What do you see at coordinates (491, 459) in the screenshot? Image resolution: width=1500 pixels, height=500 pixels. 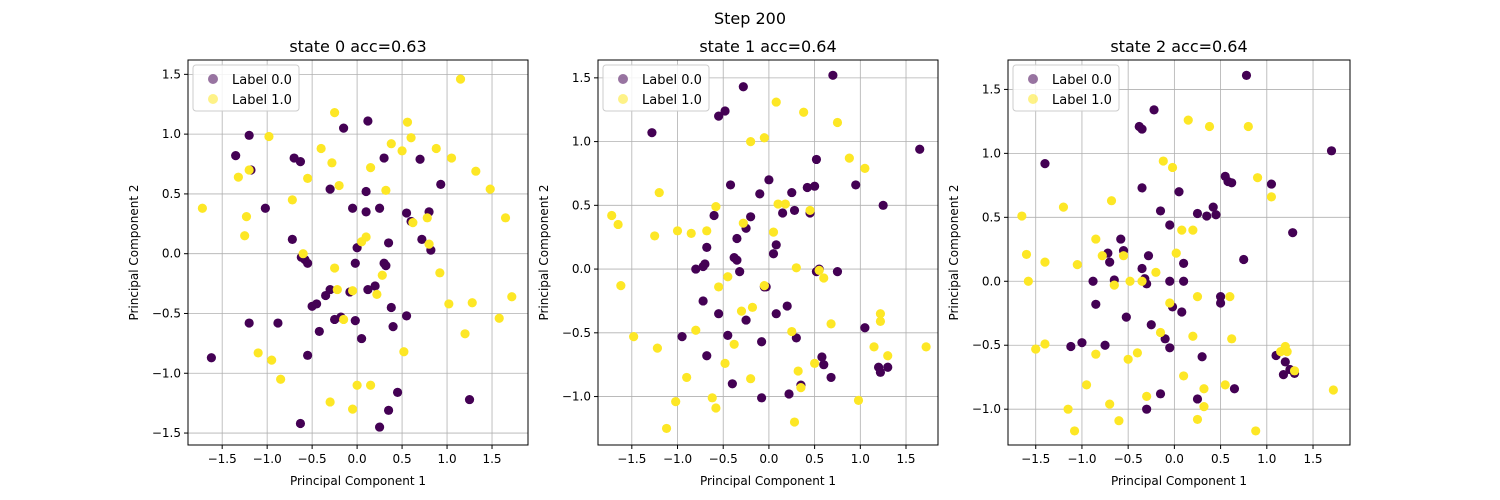 I see `x-tick-label: 1.5` at bounding box center [491, 459].